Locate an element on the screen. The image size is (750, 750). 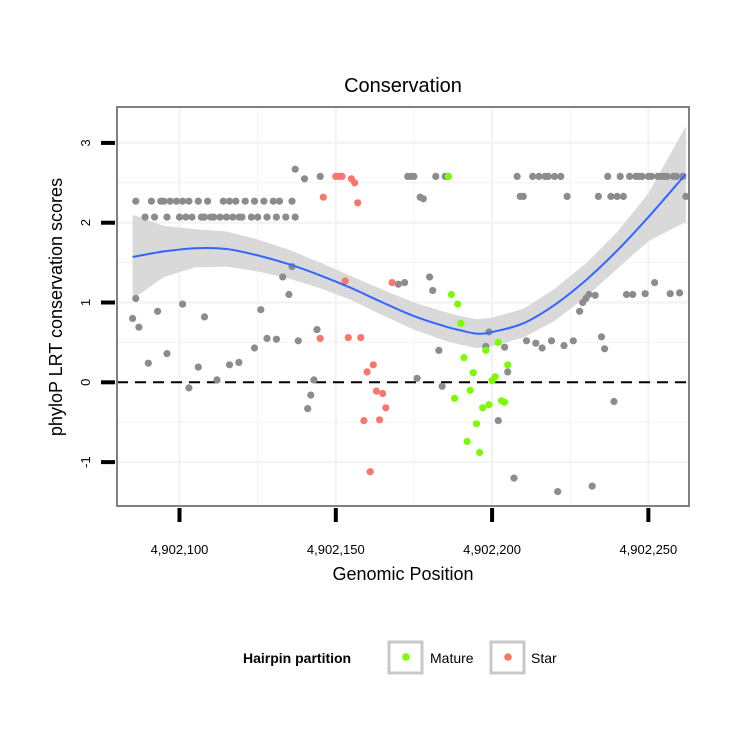
legend-key-mature is located at coordinates (405, 657).